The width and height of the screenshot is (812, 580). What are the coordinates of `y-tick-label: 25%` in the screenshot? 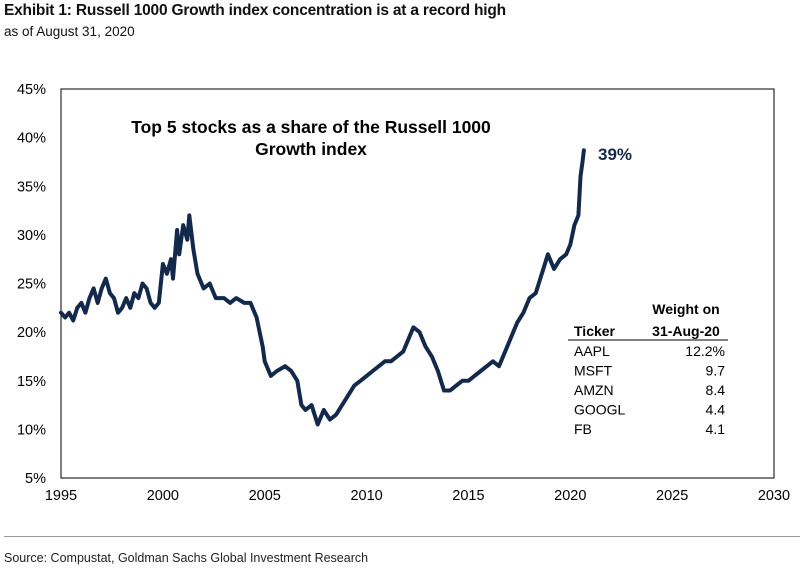 It's located at (31, 285).